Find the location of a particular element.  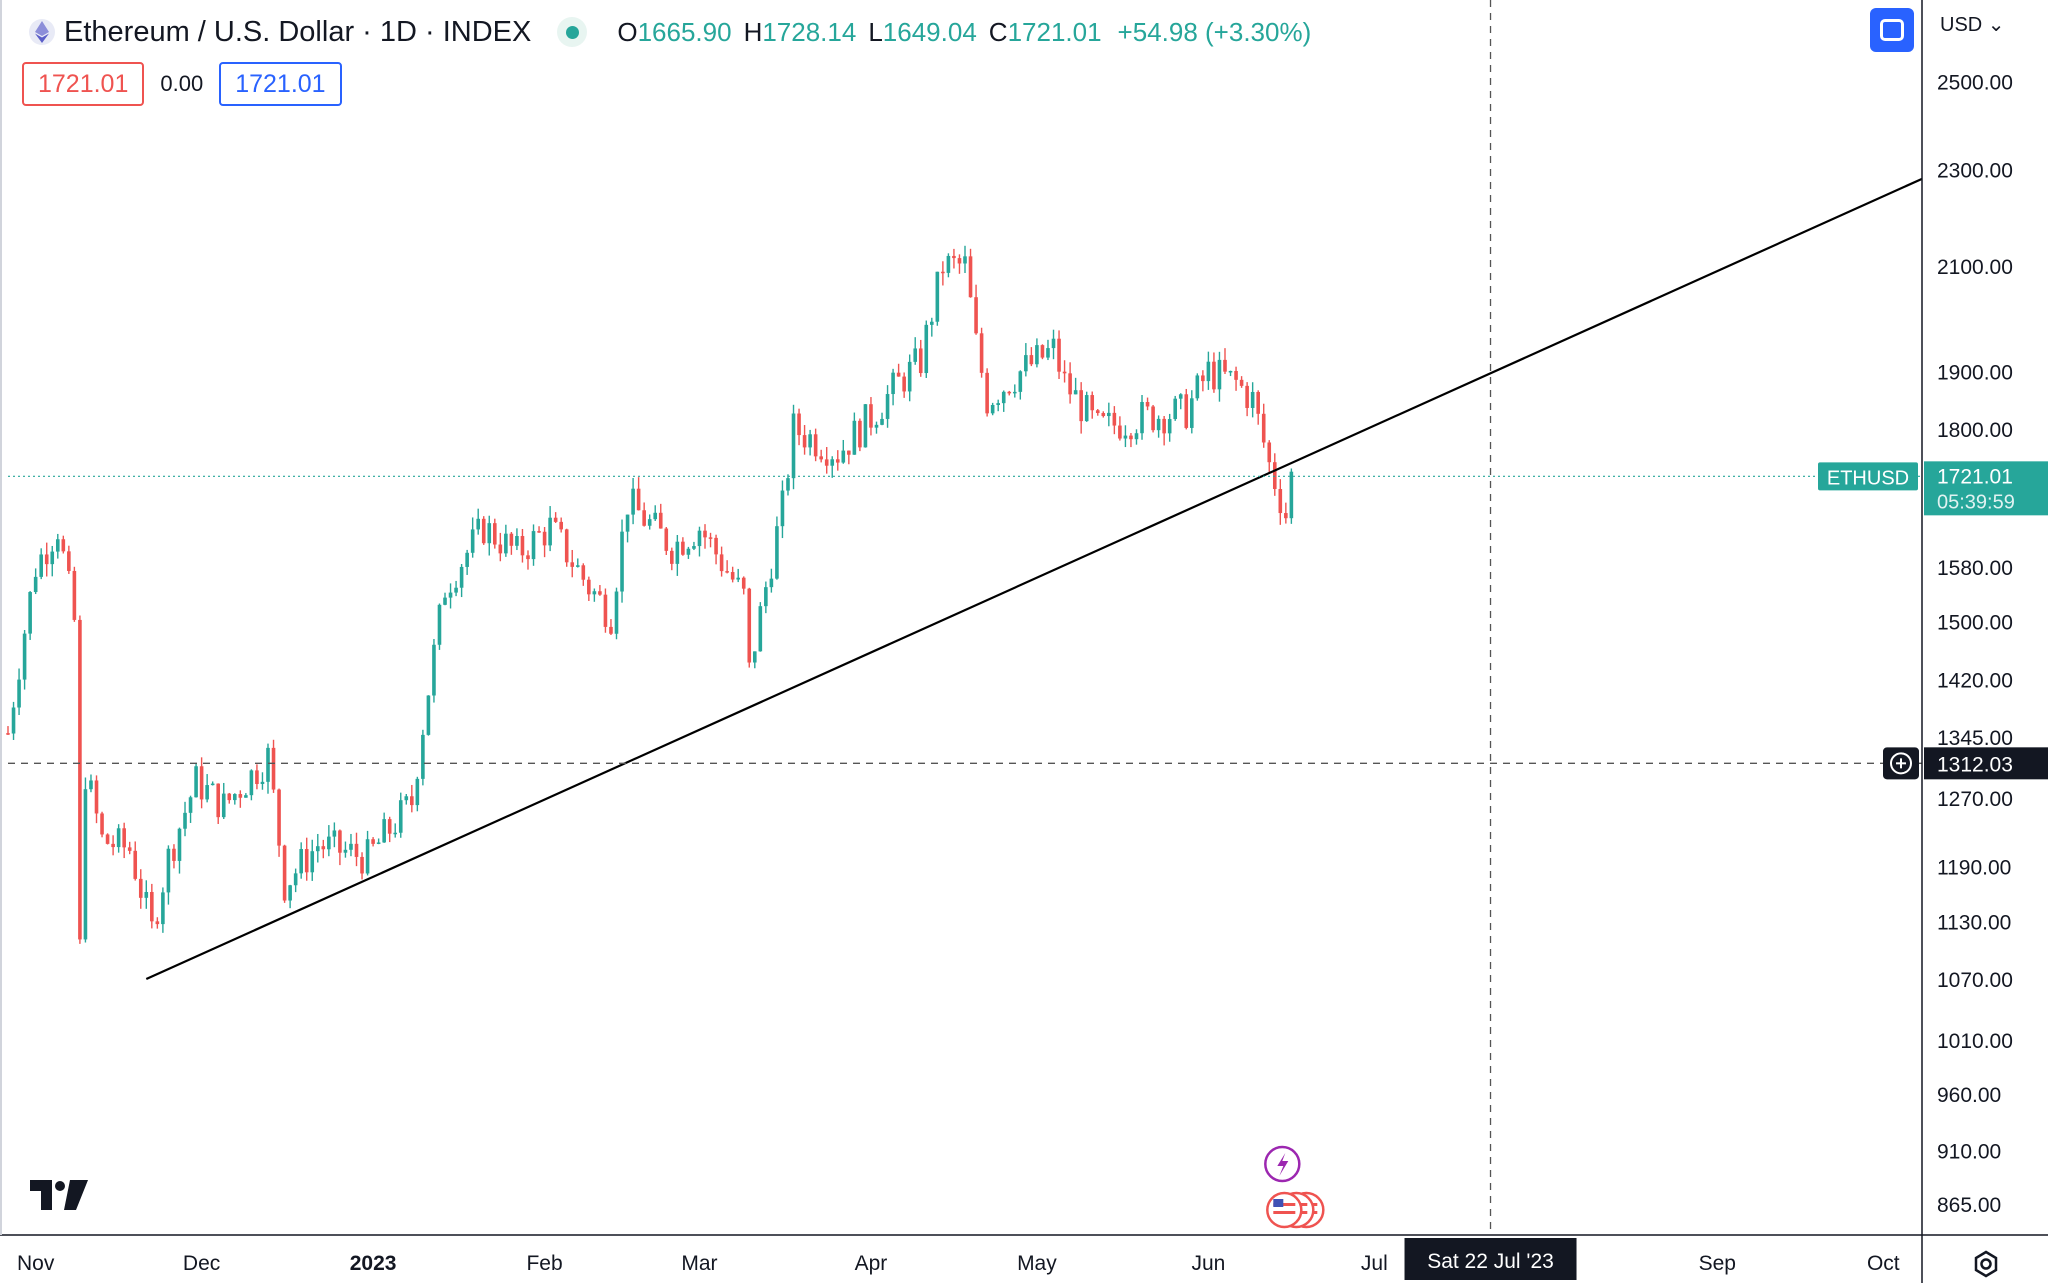

price-tick-label: 1010.00 is located at coordinates (1975, 1041).